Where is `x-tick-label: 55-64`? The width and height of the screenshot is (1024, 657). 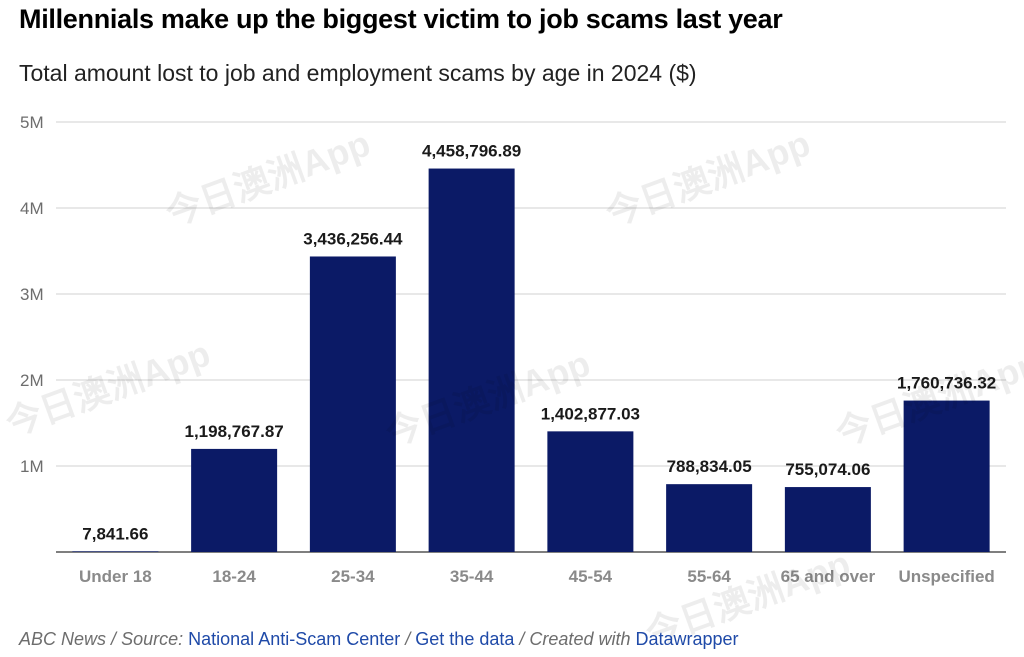
x-tick-label: 55-64 is located at coordinates (709, 576).